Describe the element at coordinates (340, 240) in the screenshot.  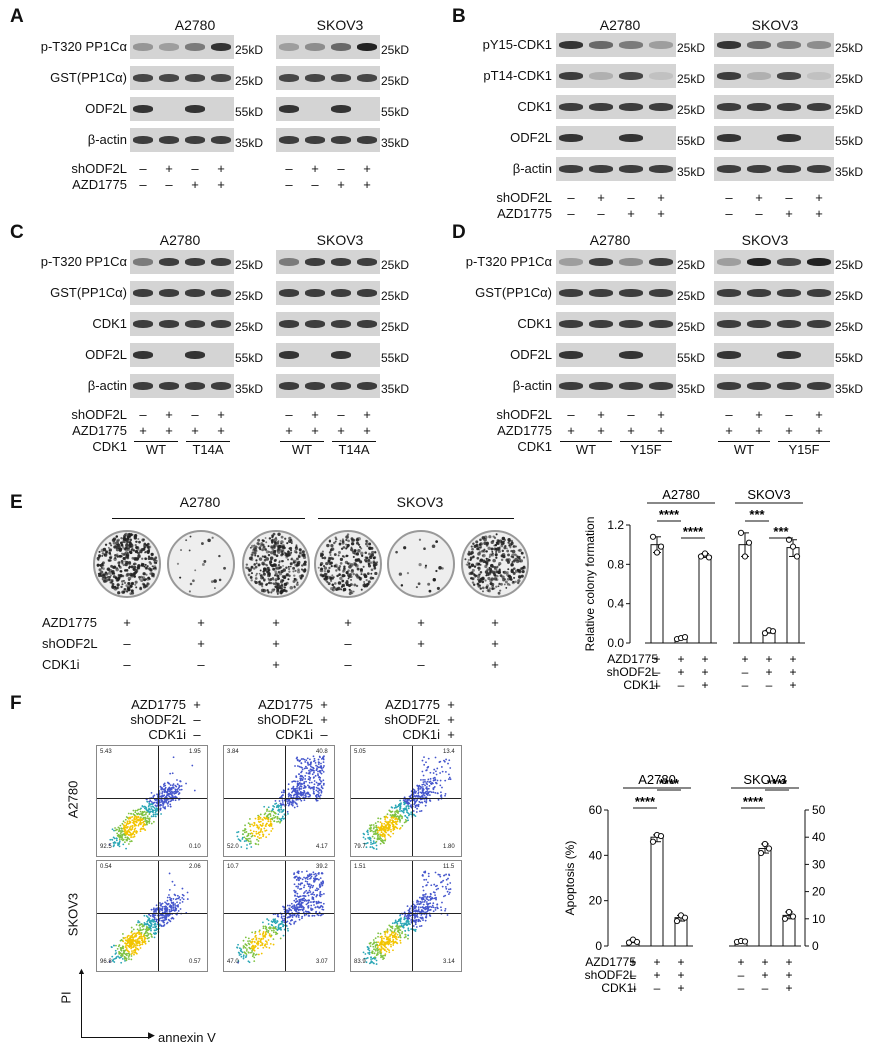
I see `cell-line-skov3-header: SKOV3` at that location.